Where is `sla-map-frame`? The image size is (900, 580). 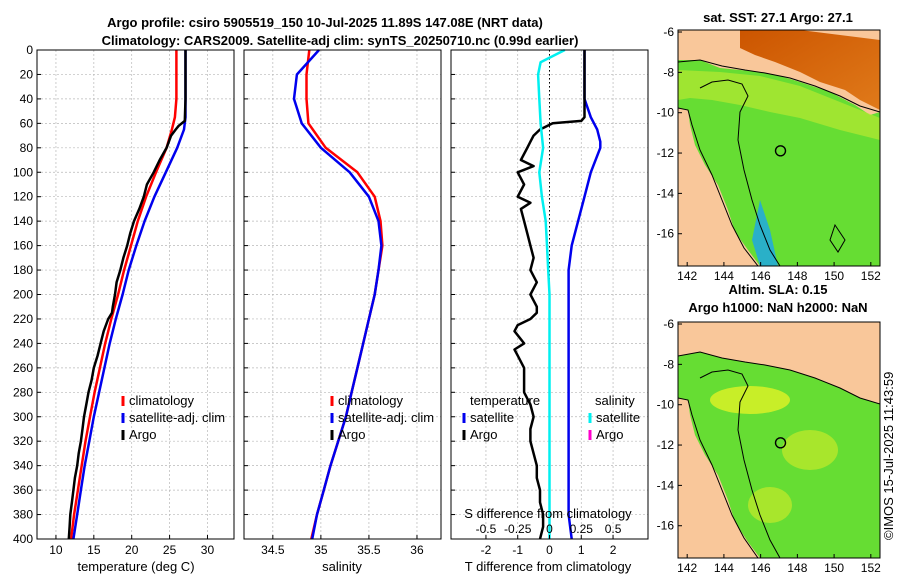 sla-map-frame is located at coordinates (779, 440).